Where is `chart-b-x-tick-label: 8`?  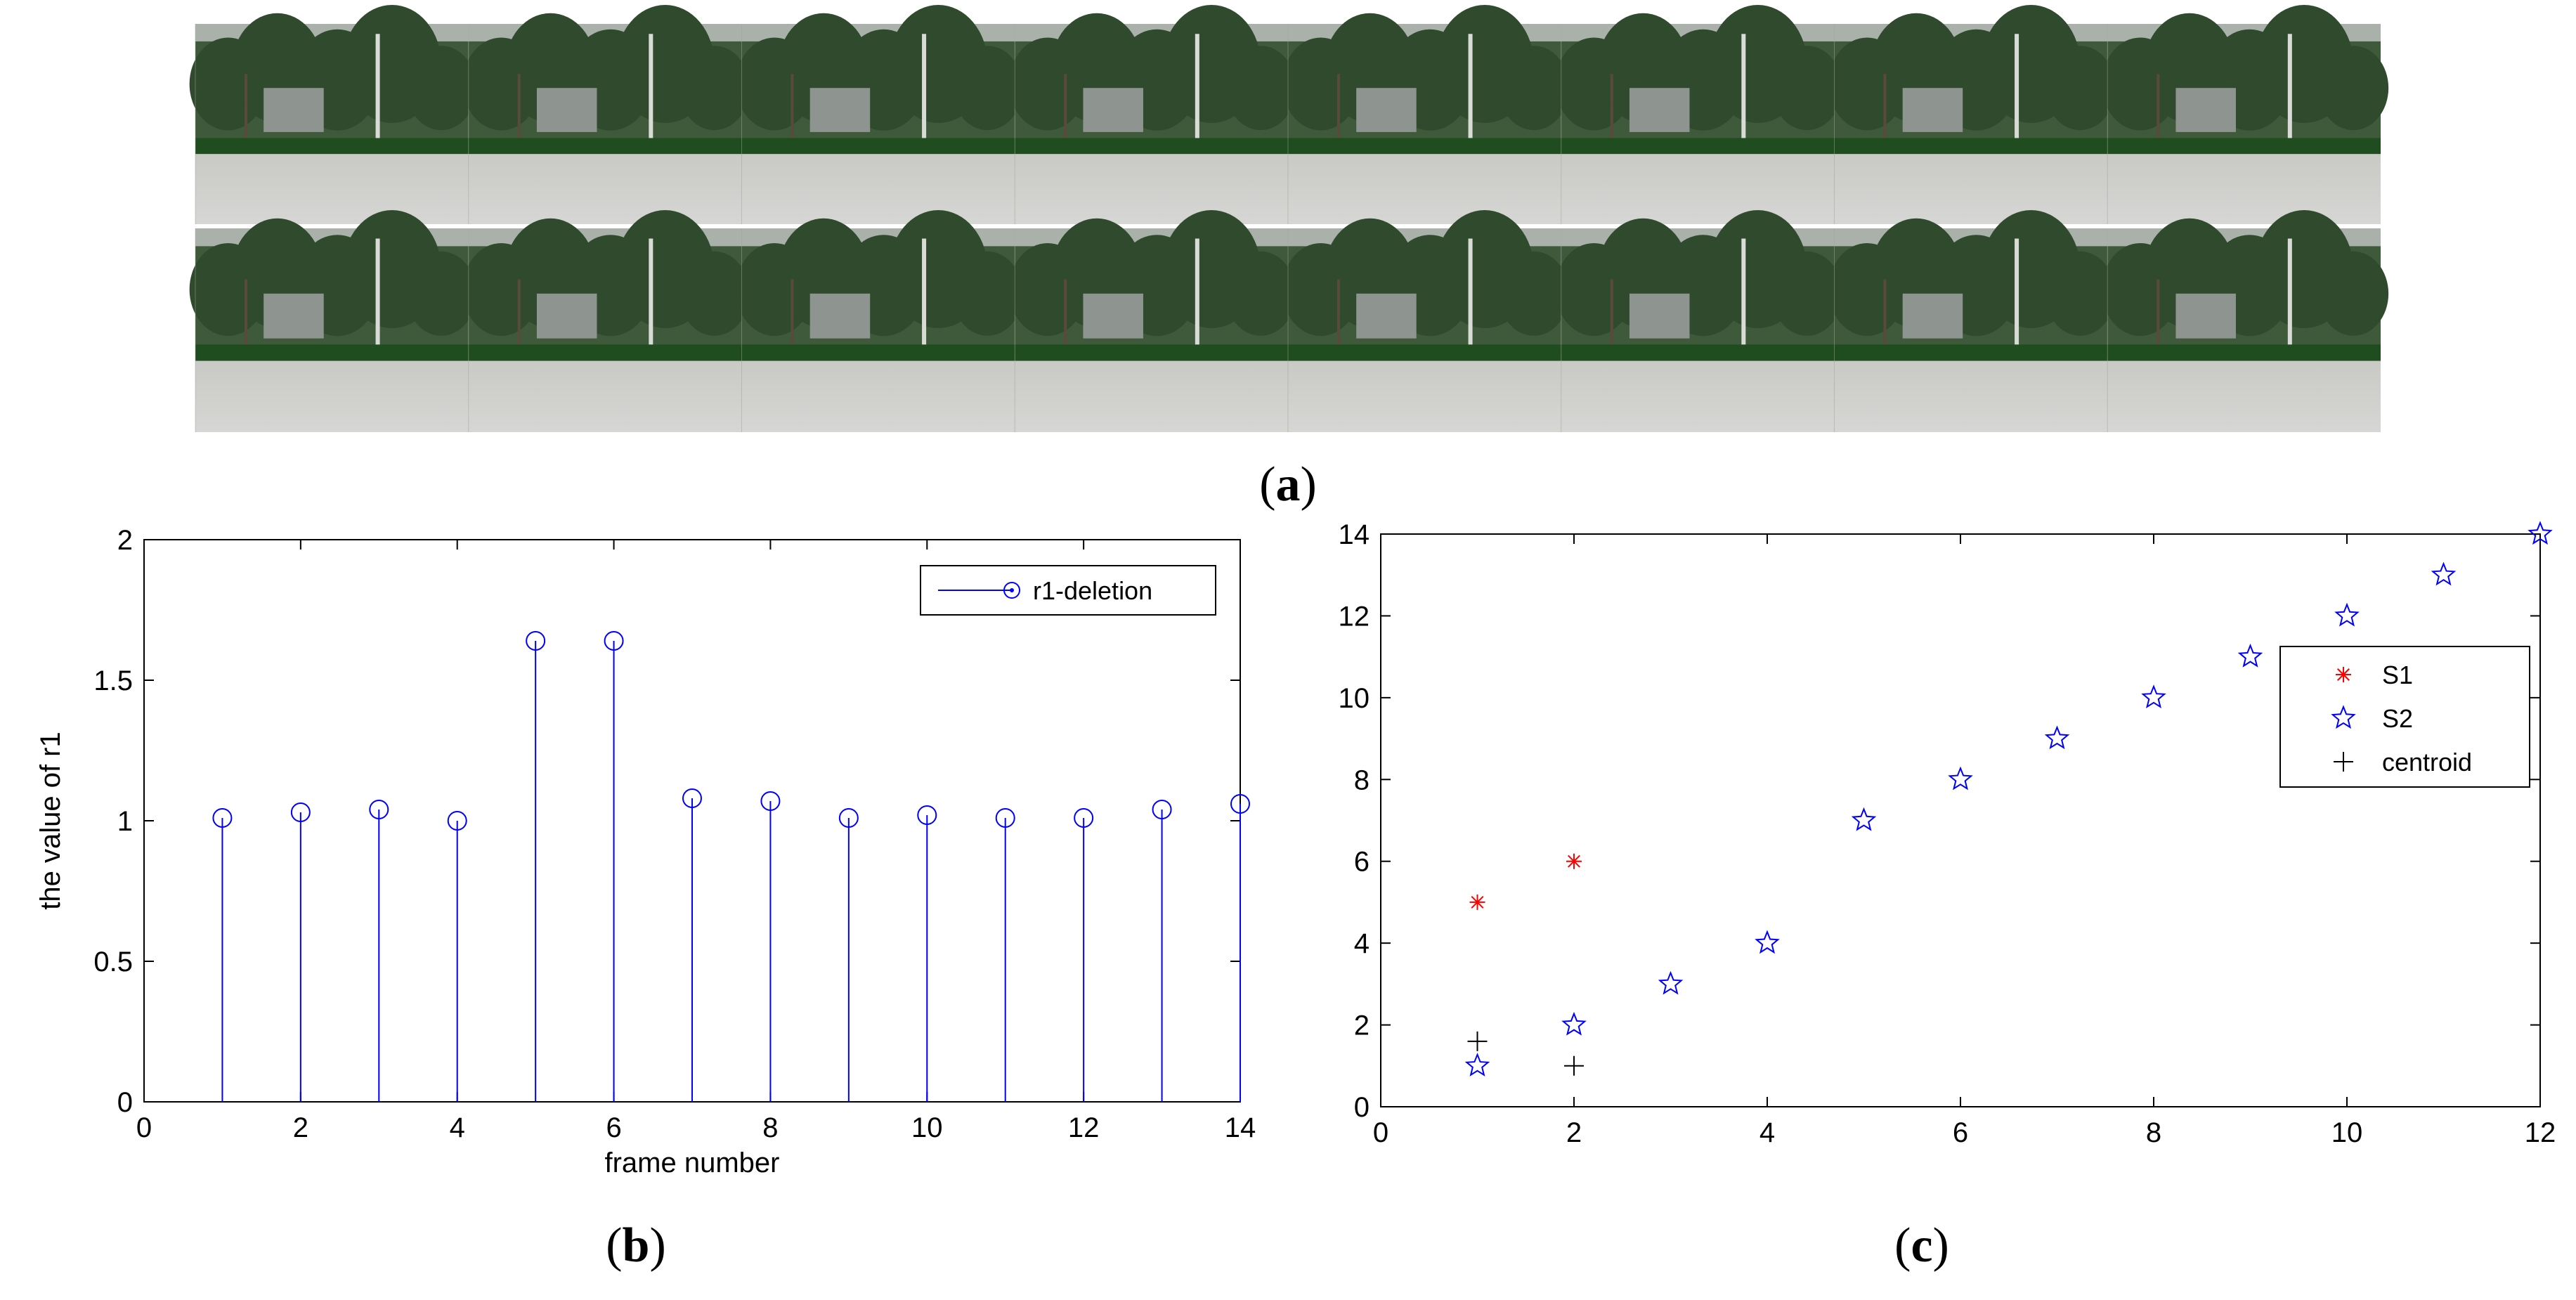 chart-b-x-tick-label: 8 is located at coordinates (770, 1127).